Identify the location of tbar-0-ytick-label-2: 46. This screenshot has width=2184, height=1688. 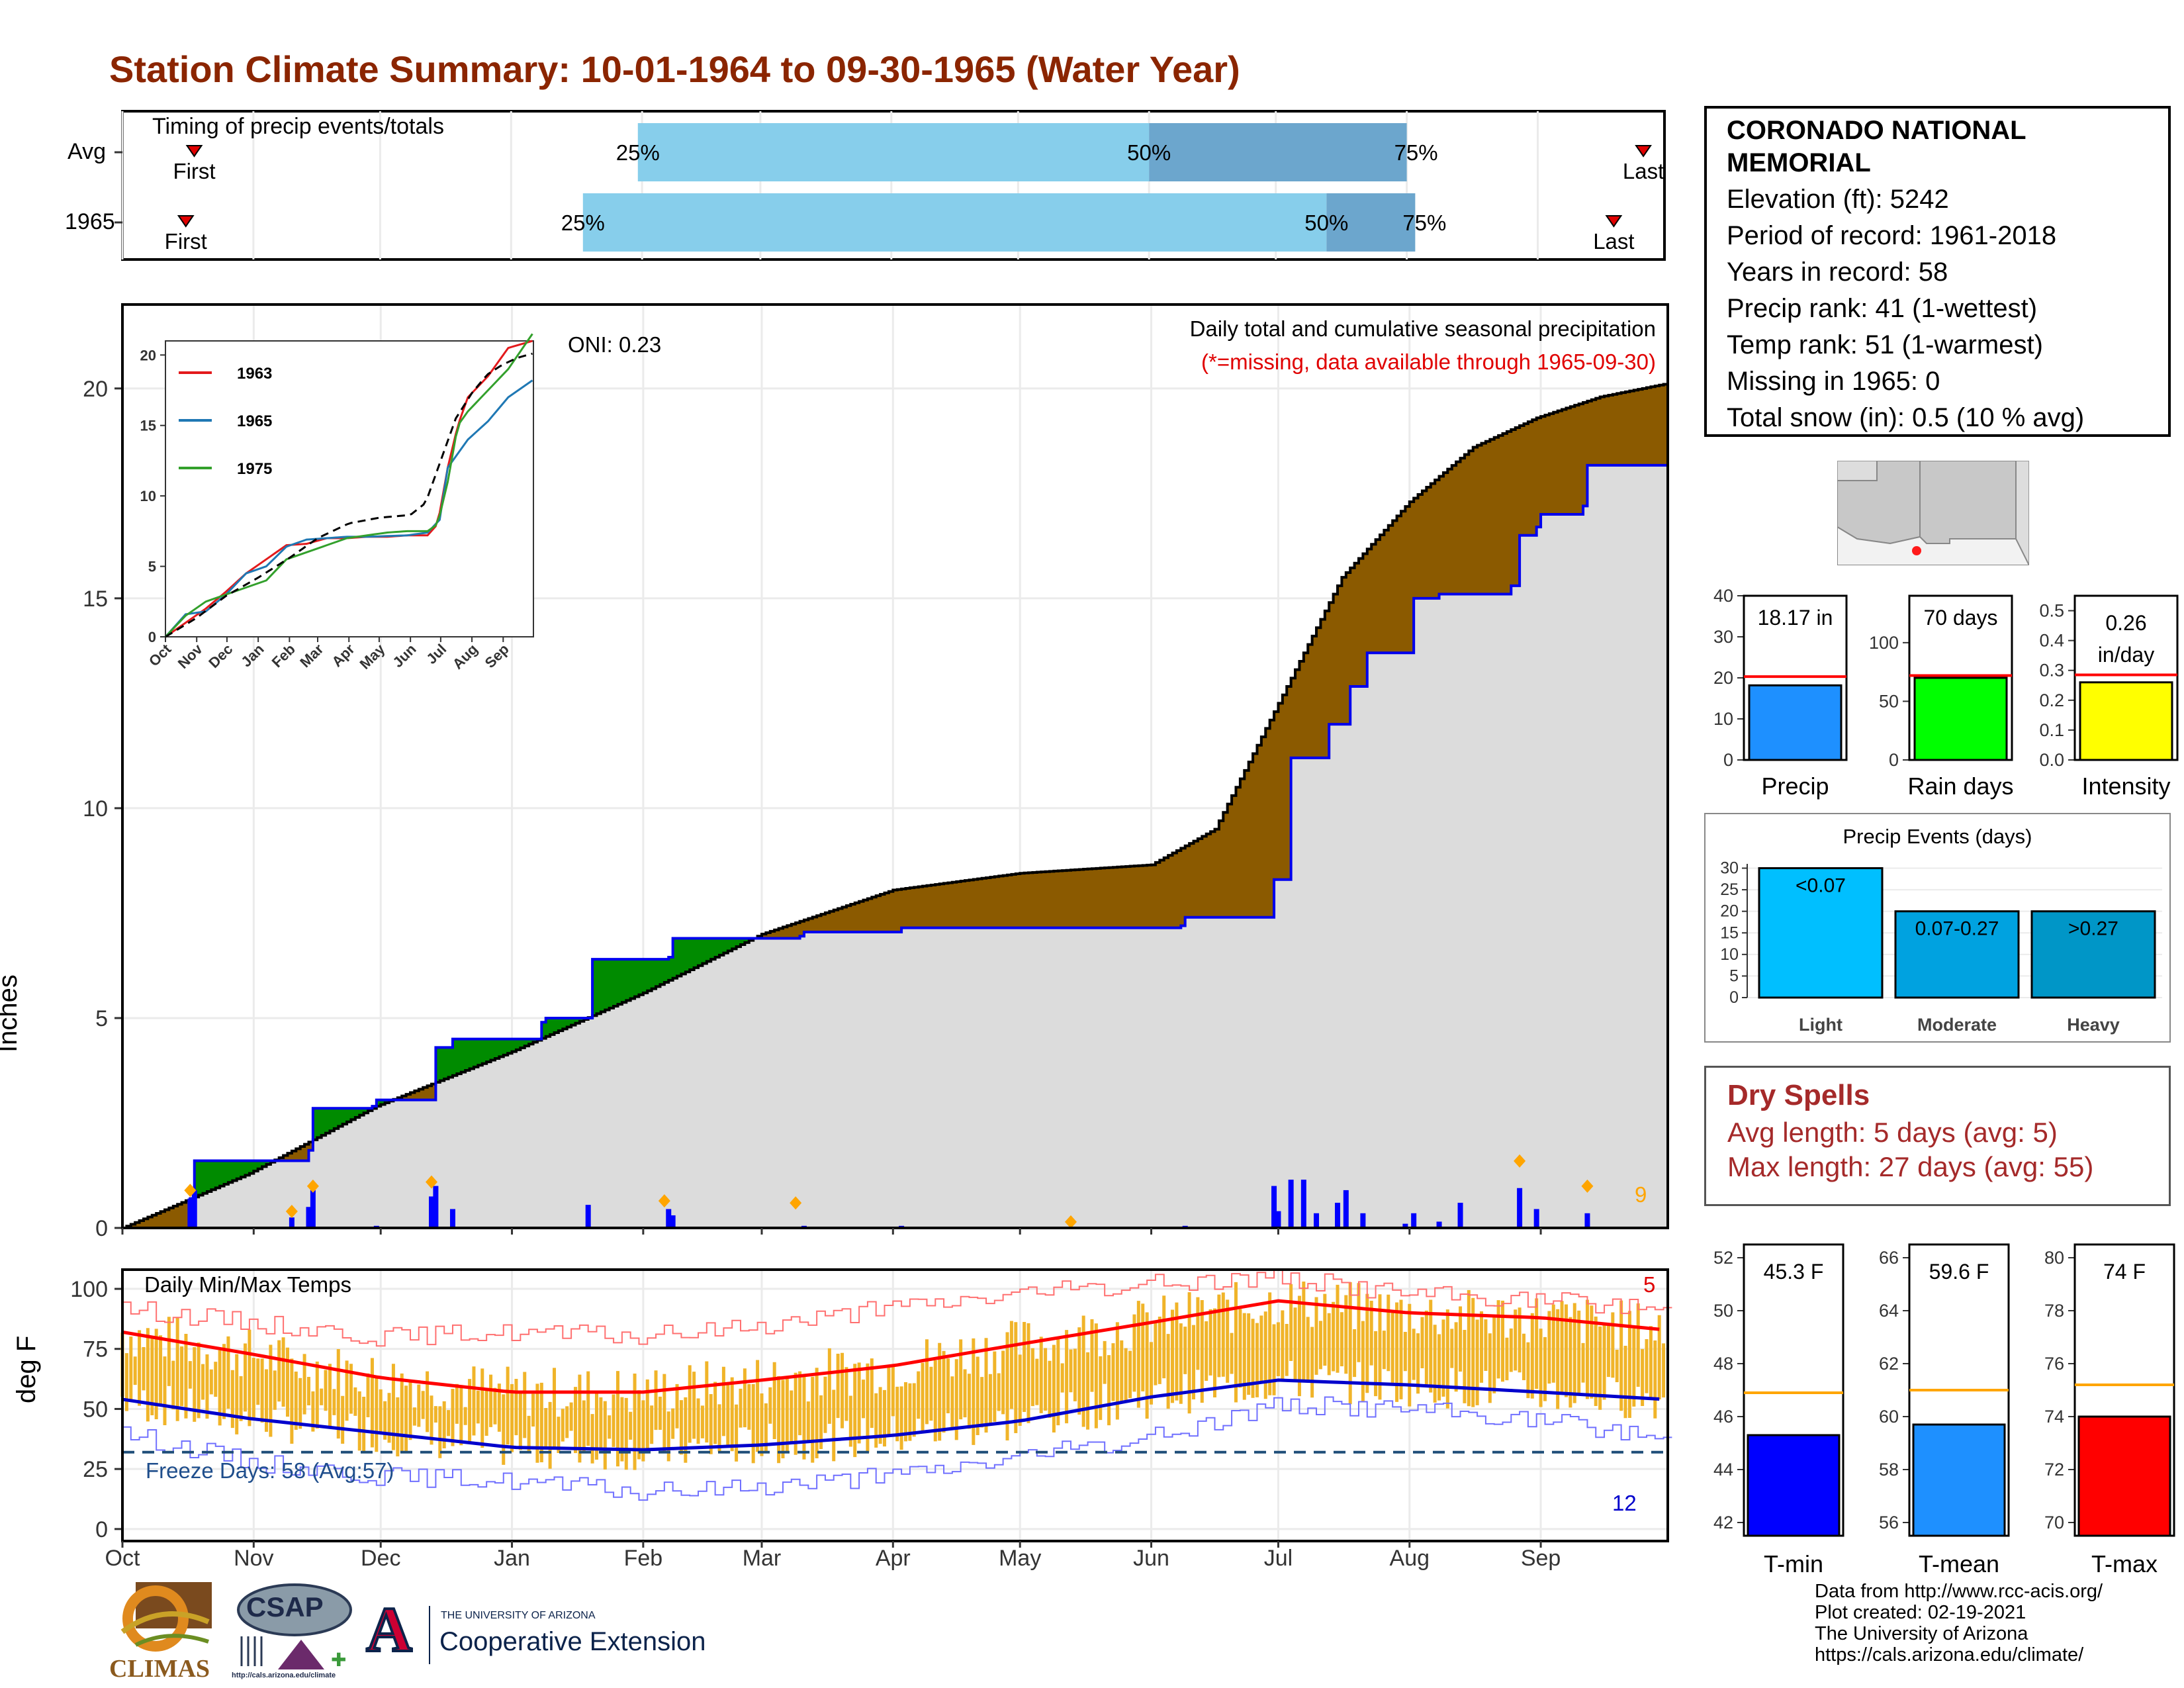
(1723, 1417).